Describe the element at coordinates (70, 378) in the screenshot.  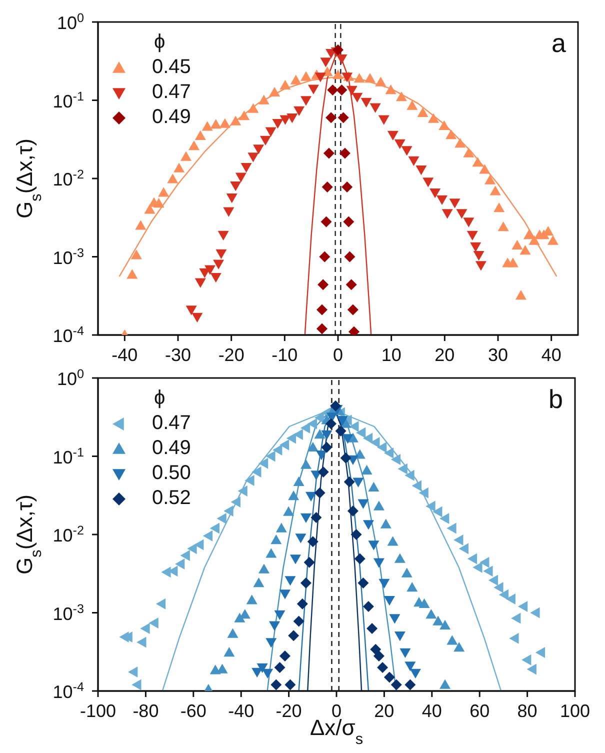
I see `y-tick-label: 10$^{0}$` at that location.